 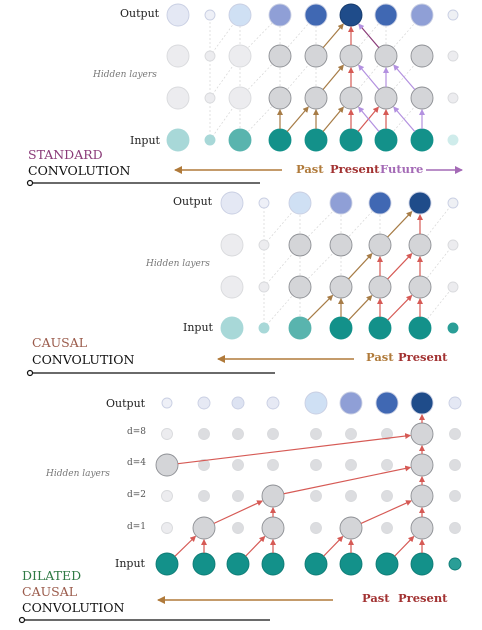 What do you see at coordinates (73, 607) in the screenshot?
I see `dilated-title-line3: CONVOLUTION` at bounding box center [73, 607].